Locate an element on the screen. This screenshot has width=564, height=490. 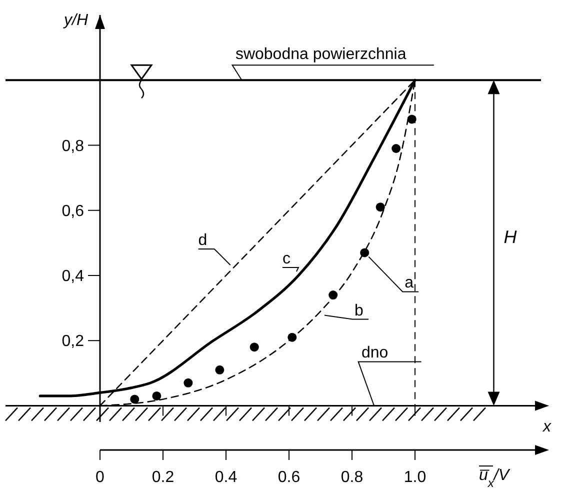
x-tick-label: 1.0 is located at coordinates (415, 477).